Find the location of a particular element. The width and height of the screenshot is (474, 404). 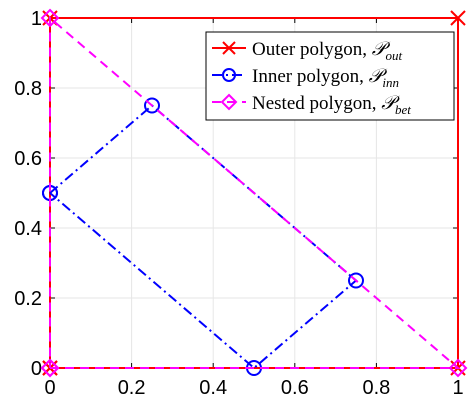

x-tick-label: 0.6 is located at coordinates (295, 388).